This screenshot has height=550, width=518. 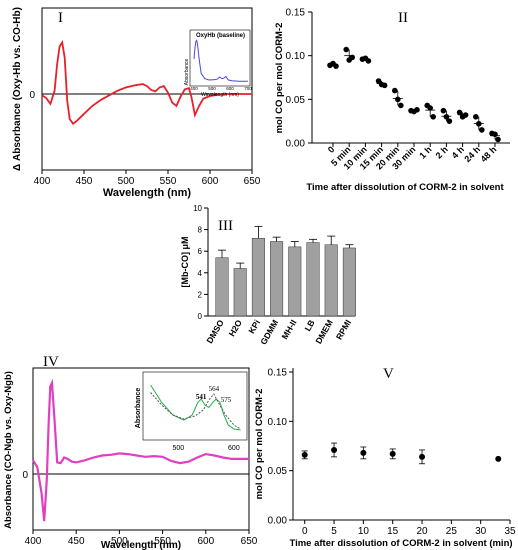 I want to click on panel-ii-xtick-label: 48 h, so click(x=489, y=154).